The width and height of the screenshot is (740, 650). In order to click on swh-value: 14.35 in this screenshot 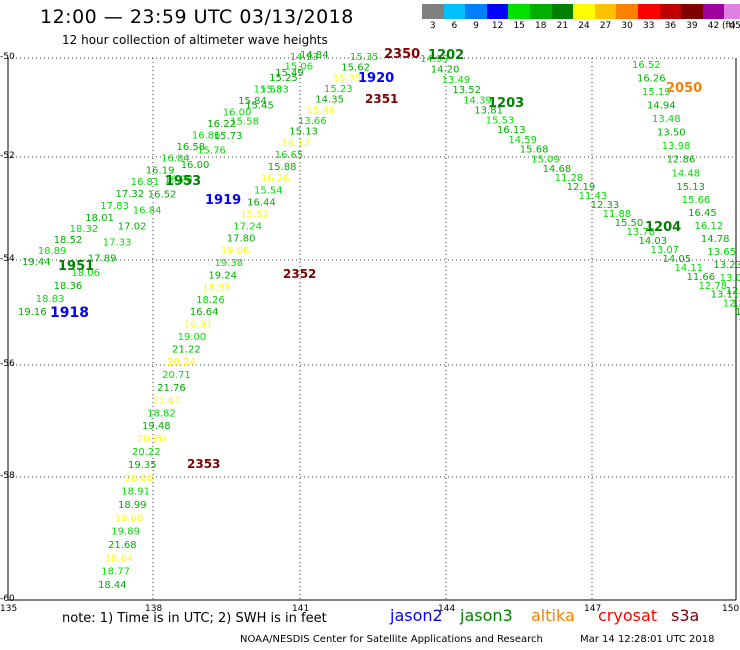, I will do `click(329, 100)`.